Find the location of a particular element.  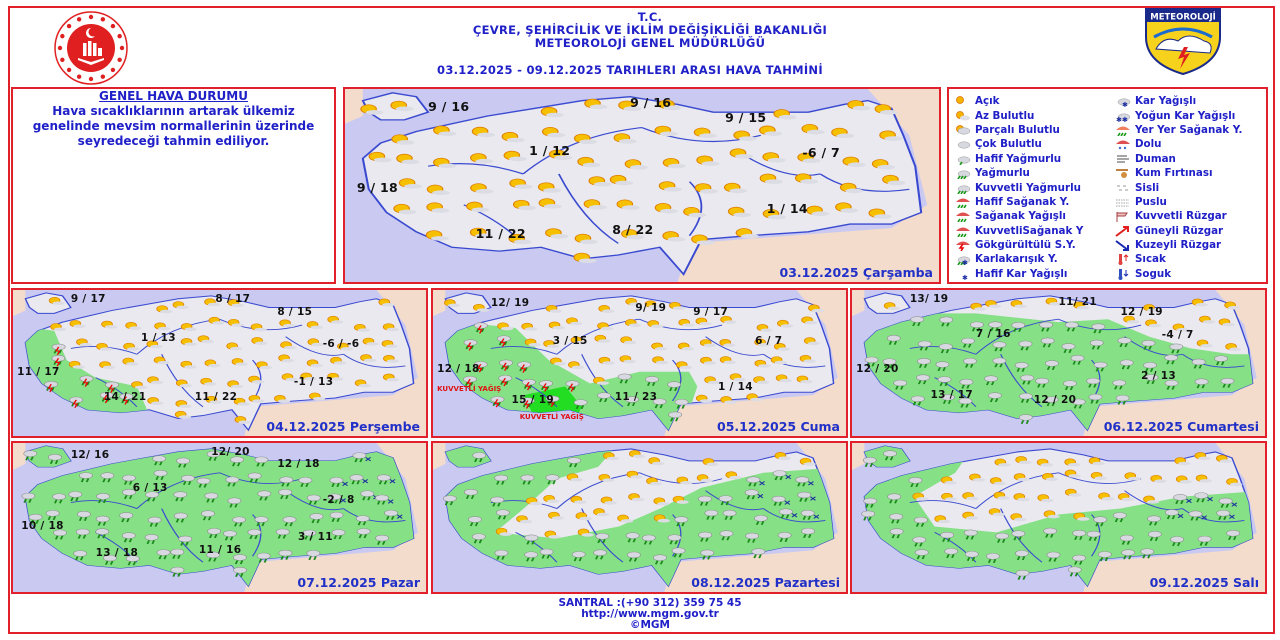

map-day-6: 08.12.2025 Pazartesi is located at coordinates (639, 517).